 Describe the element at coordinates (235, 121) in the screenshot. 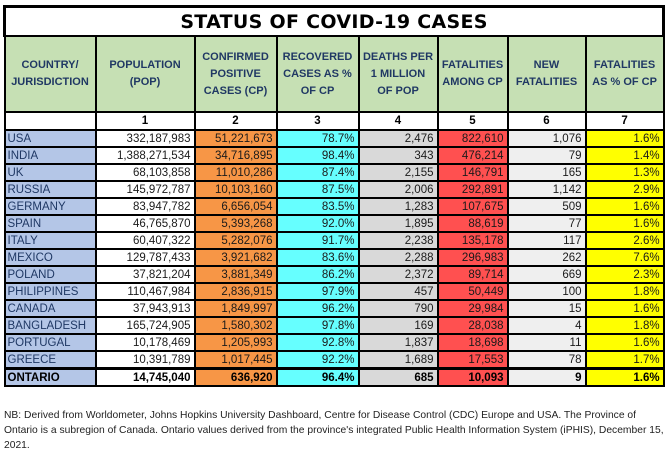

I see `column-number: 2` at that location.